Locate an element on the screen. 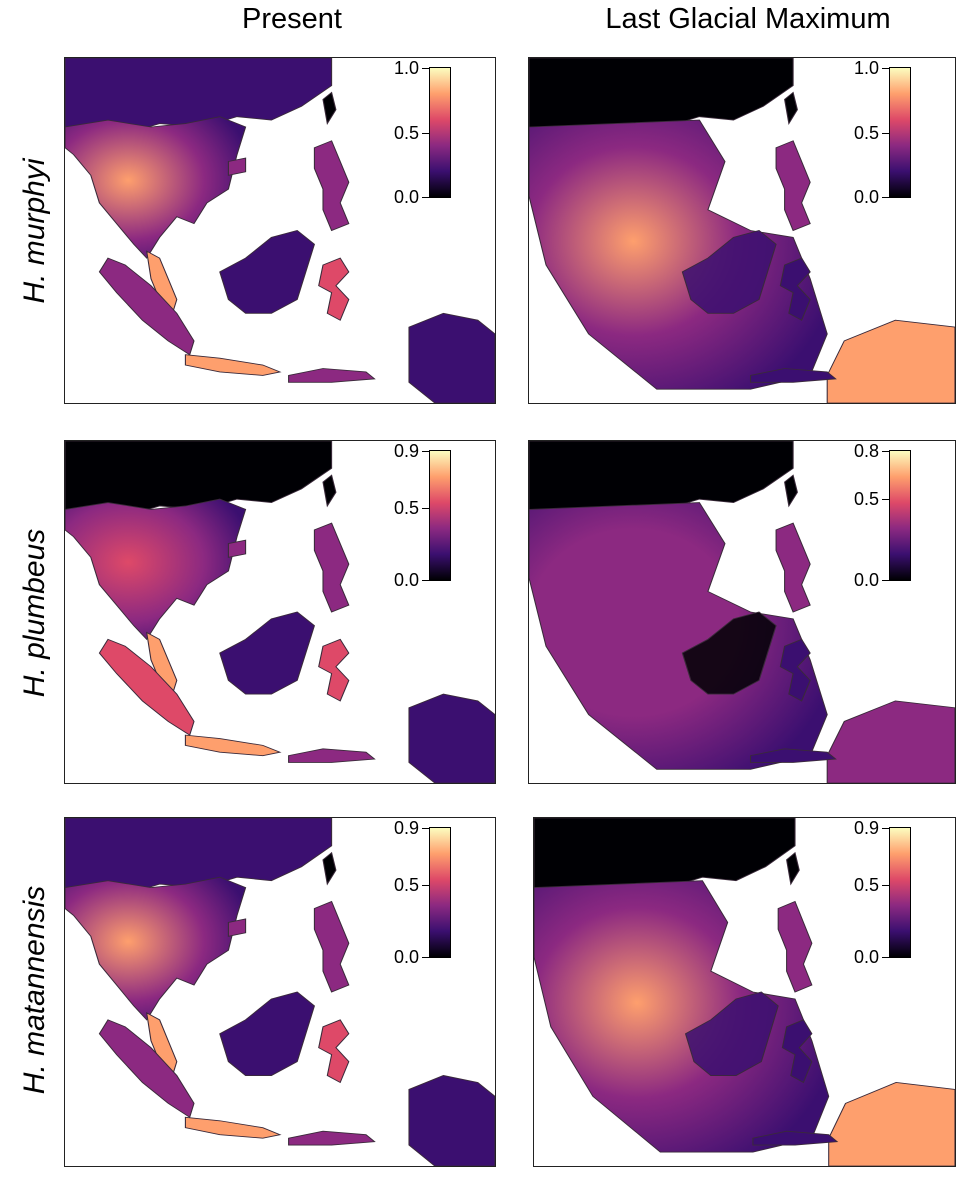 This screenshot has height=1180, width=968. map-panel-matannensis-lgm: 0.9 0.5 0.0 is located at coordinates (744, 992).